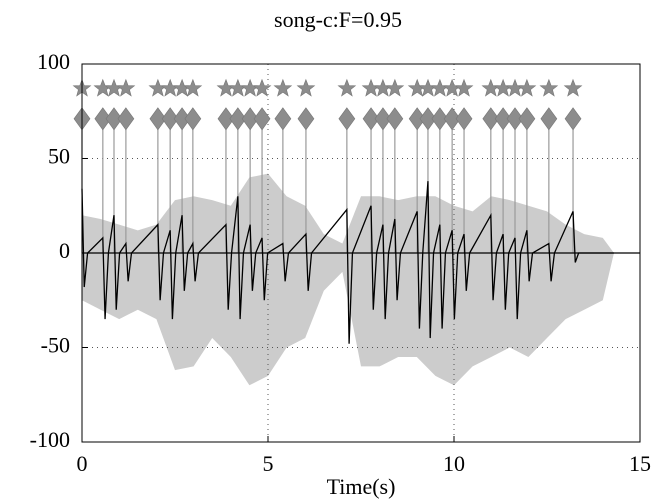 The width and height of the screenshot is (653, 501). I want to click on x-tick-label: 15, so click(640, 463).